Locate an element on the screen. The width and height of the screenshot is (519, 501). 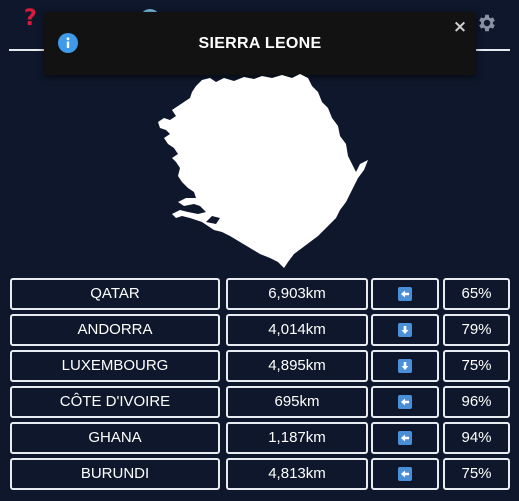
guess-row: BURUNDI 4,813km 75% is located at coordinates (260, 474).